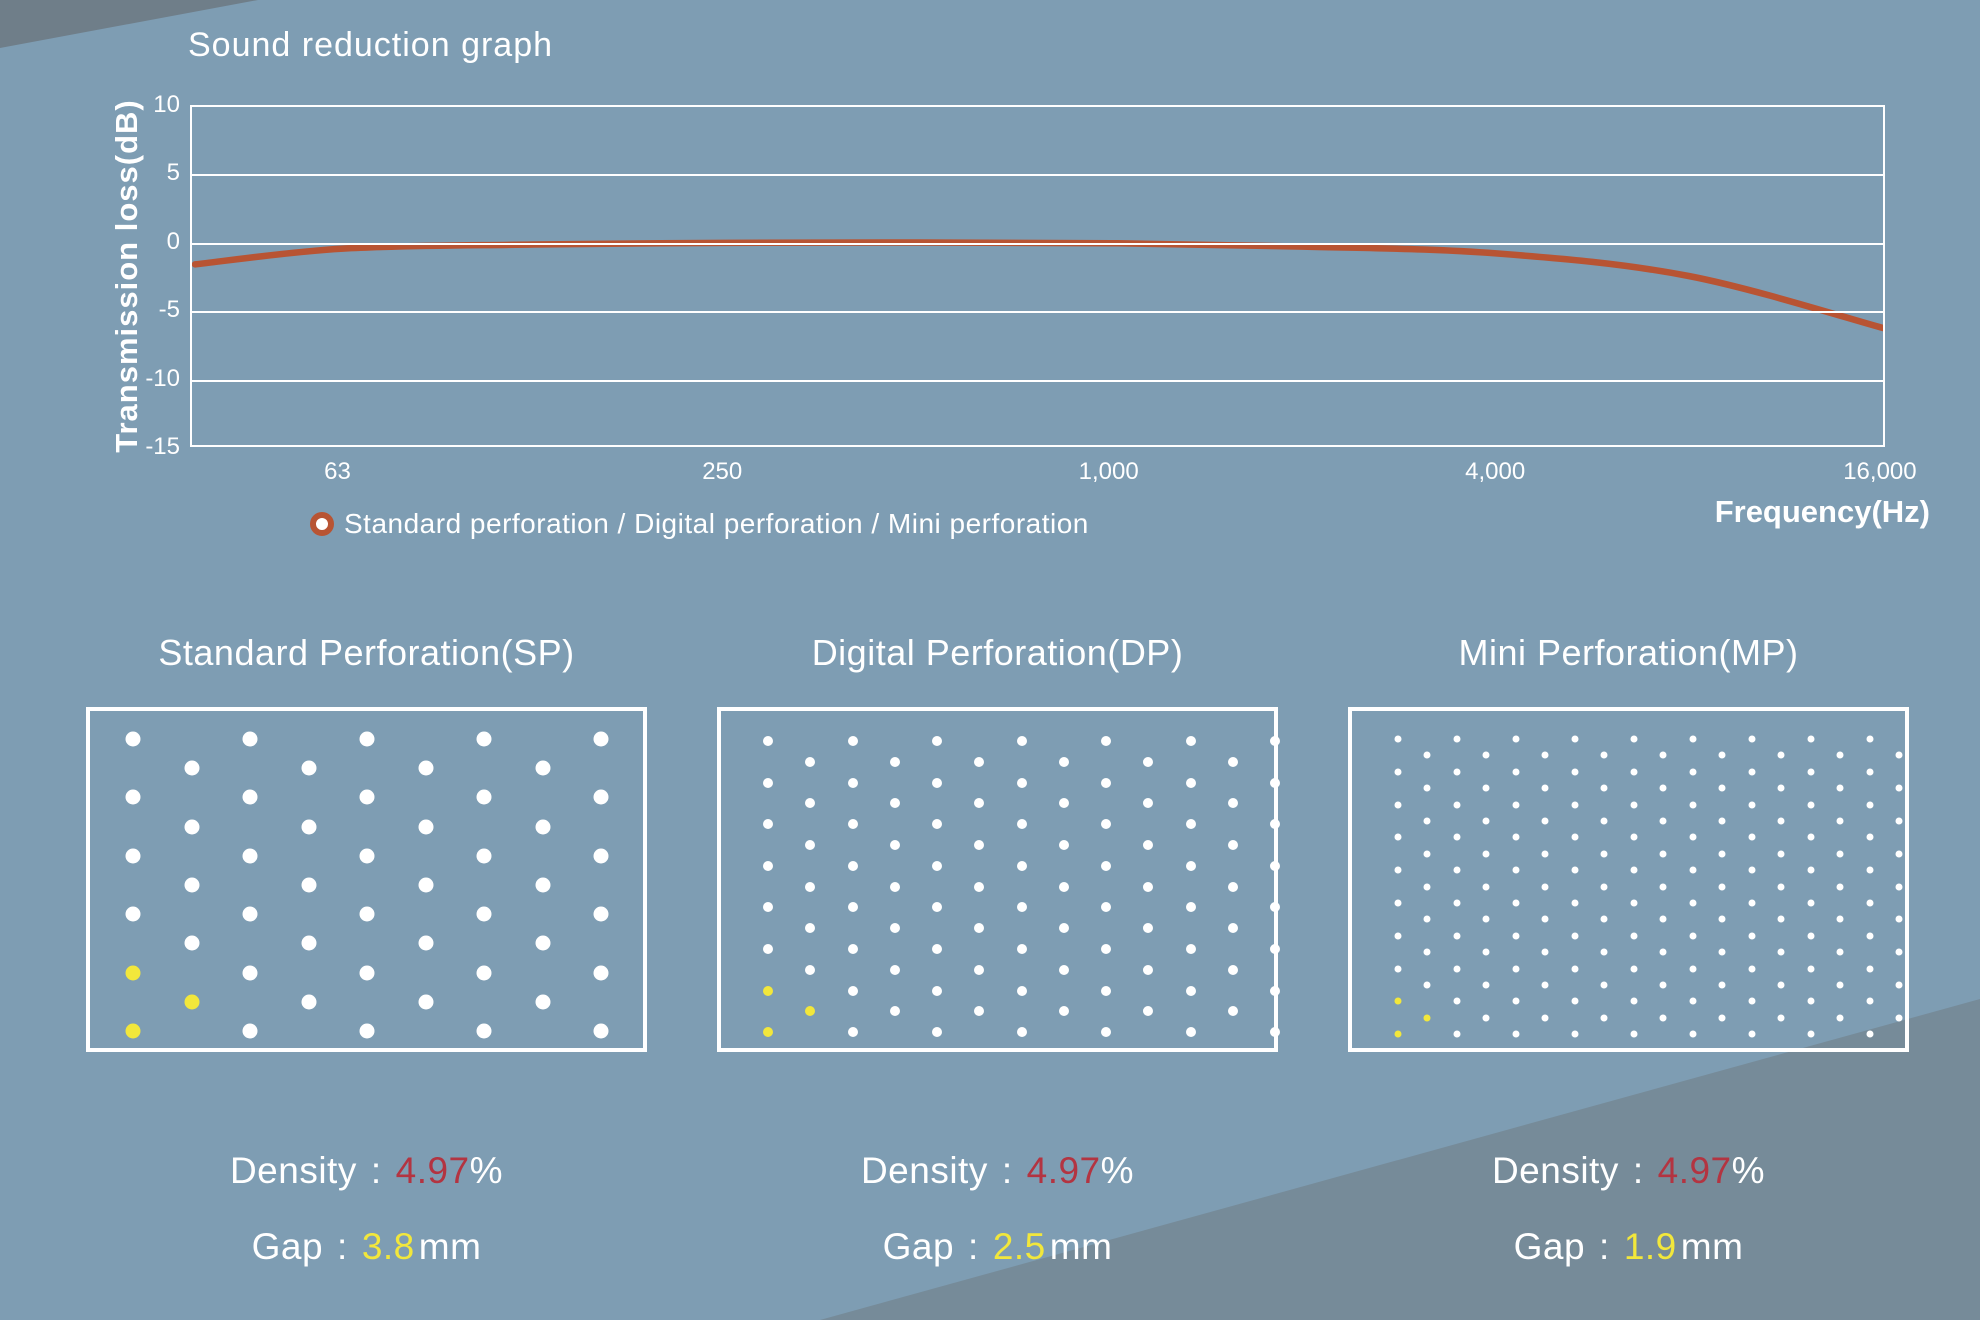  What do you see at coordinates (1037, 175) in the screenshot?
I see `gridline-5dB` at bounding box center [1037, 175].